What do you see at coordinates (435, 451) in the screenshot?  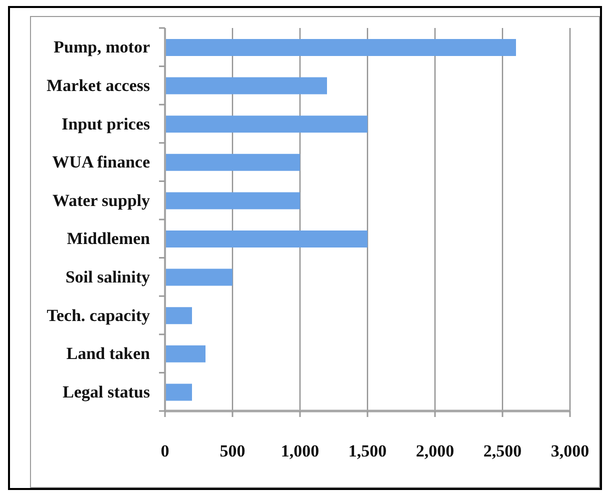 I see `x-tick-label: 2,000` at bounding box center [435, 451].